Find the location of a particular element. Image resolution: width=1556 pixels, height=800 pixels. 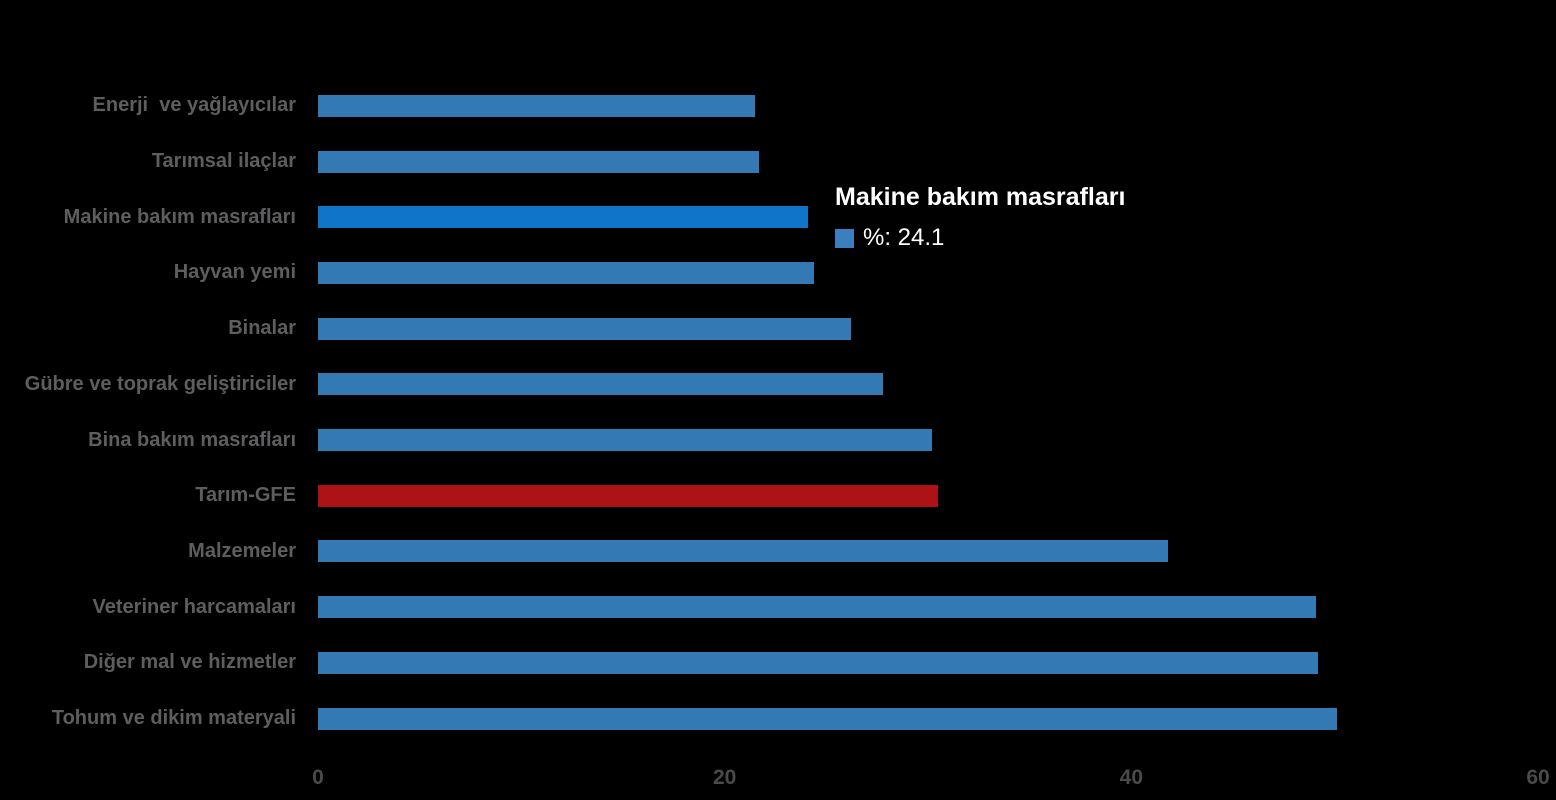

x-axis-tick-label: 40 is located at coordinates (1131, 777).